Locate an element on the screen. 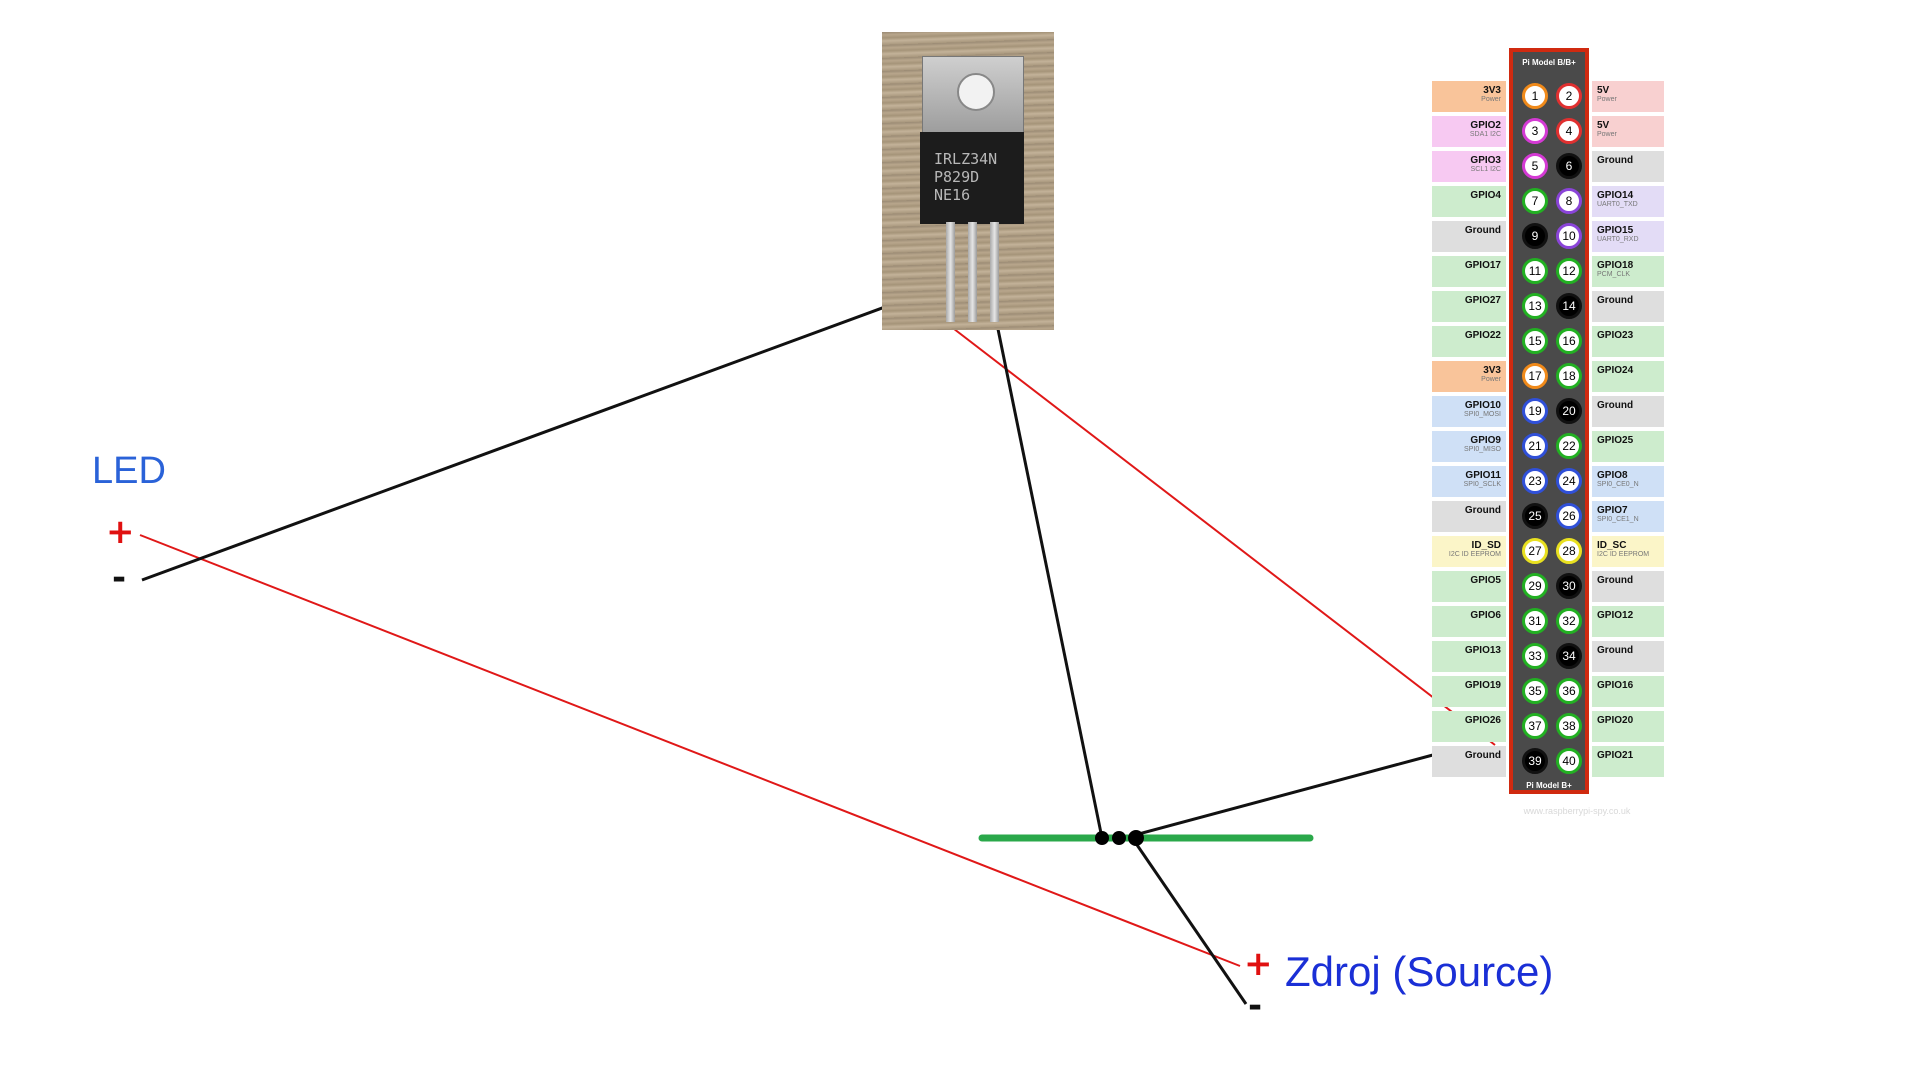 Image resolution: width=1920 pixels, height=1080 pixels. right-pin-label: GPIO12 is located at coordinates (1628, 621).